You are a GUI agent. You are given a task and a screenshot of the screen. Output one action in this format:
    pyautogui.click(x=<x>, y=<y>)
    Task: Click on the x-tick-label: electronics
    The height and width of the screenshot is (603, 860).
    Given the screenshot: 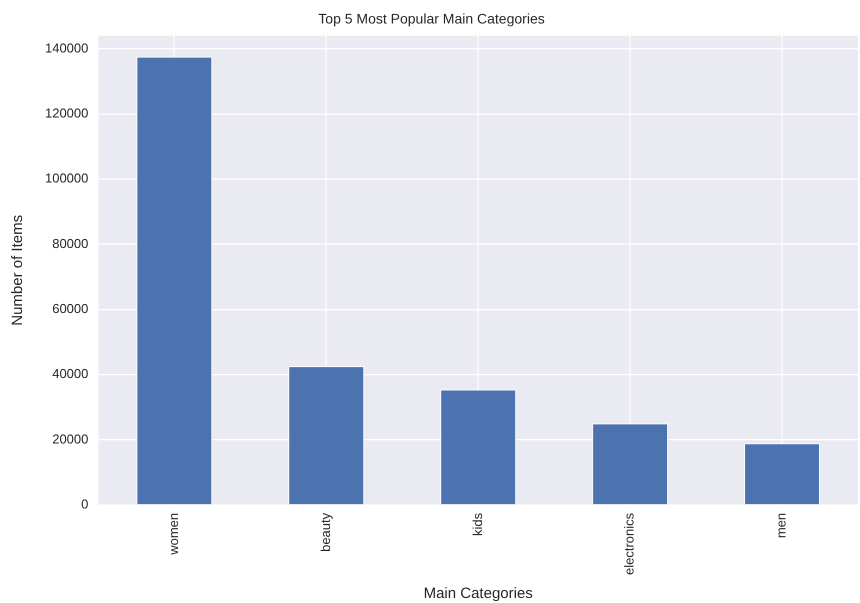 What is the action you would take?
    pyautogui.click(x=629, y=544)
    